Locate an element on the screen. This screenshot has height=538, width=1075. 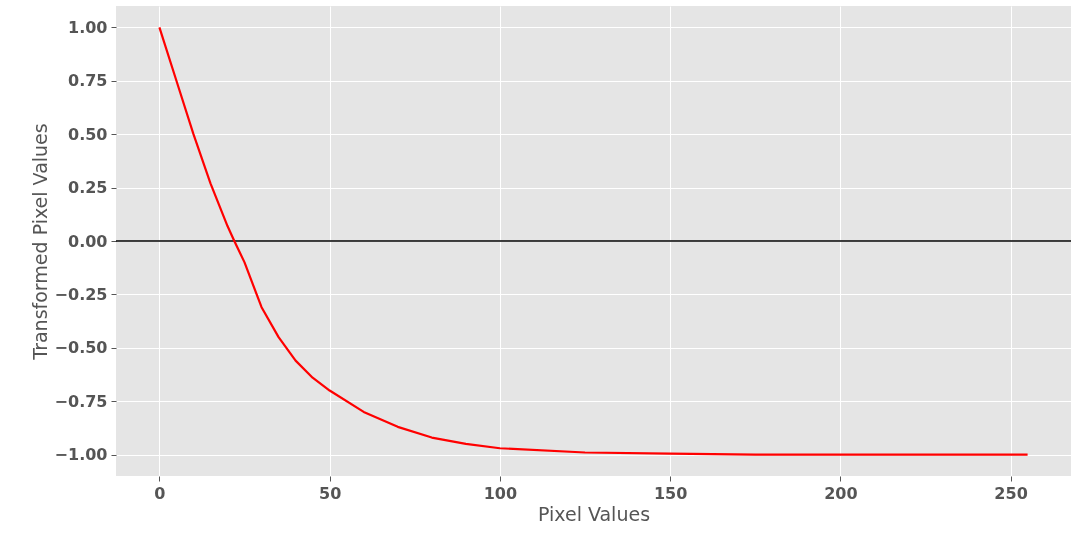
y-tick-label: 0.25 is located at coordinates (88, 188).